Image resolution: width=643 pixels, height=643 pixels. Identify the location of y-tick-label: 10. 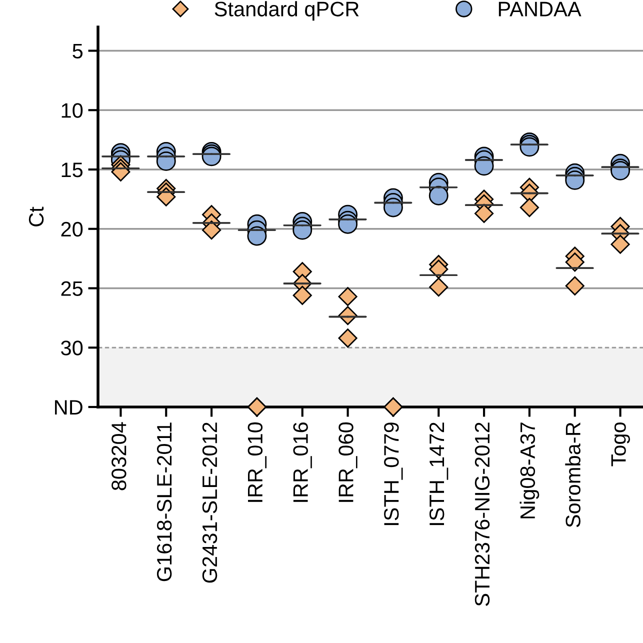
(72, 110).